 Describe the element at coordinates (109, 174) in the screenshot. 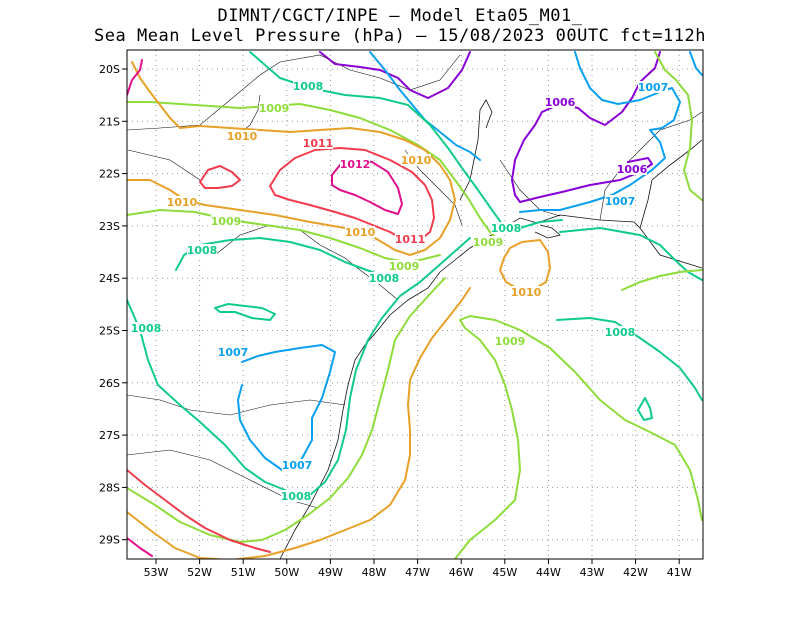

I see `lat-tick-label: 22S` at that location.